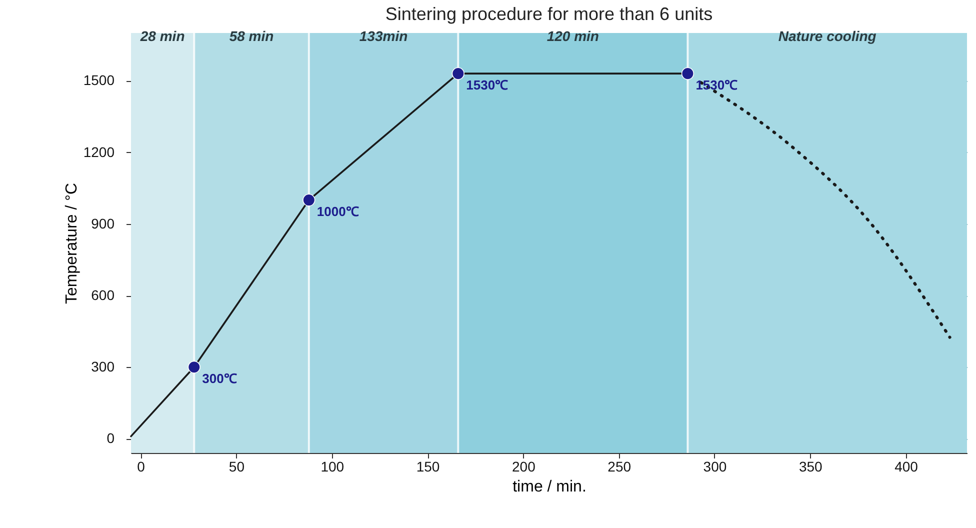 Image resolution: width=976 pixels, height=528 pixels. What do you see at coordinates (162, 36) in the screenshot?
I see `band-label: 28 min` at bounding box center [162, 36].